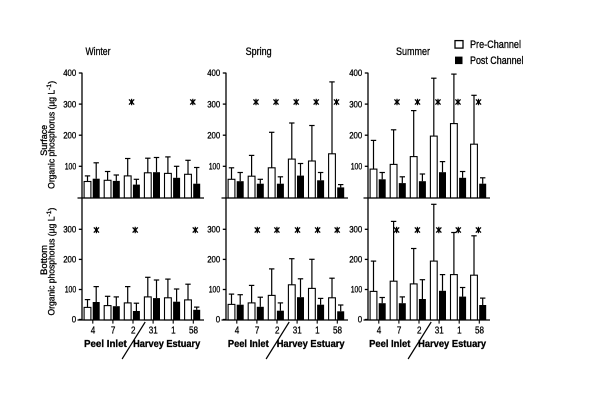 Image resolution: width=600 pixels, height=405 pixels. I want to click on svg-text: Pre-Channel, so click(495, 45).